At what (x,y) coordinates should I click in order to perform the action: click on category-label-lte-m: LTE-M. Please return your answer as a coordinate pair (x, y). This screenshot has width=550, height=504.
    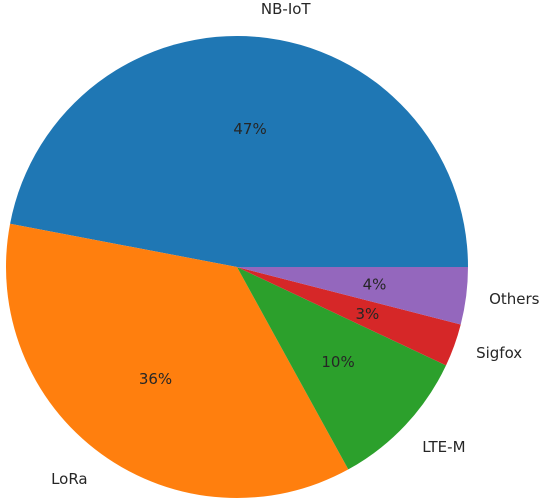
    Looking at the image, I should click on (443, 447).